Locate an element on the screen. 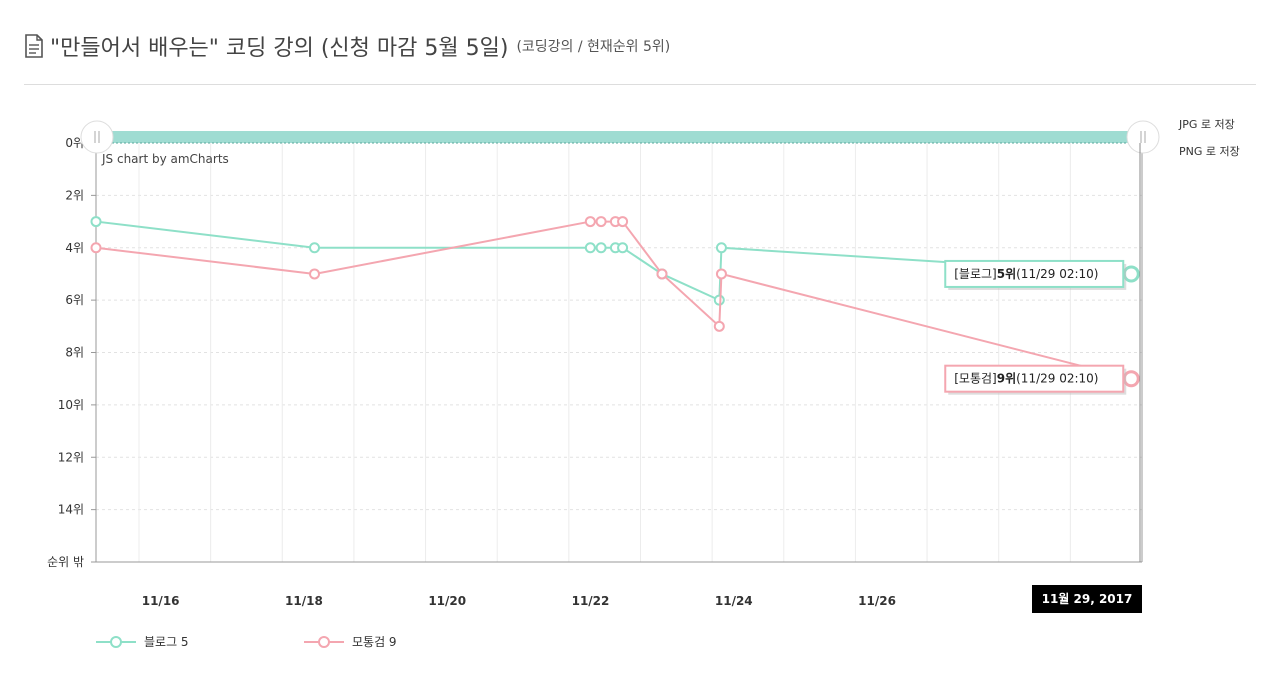 The image size is (1280, 696). scrollbar-left-handle is located at coordinates (97, 137).